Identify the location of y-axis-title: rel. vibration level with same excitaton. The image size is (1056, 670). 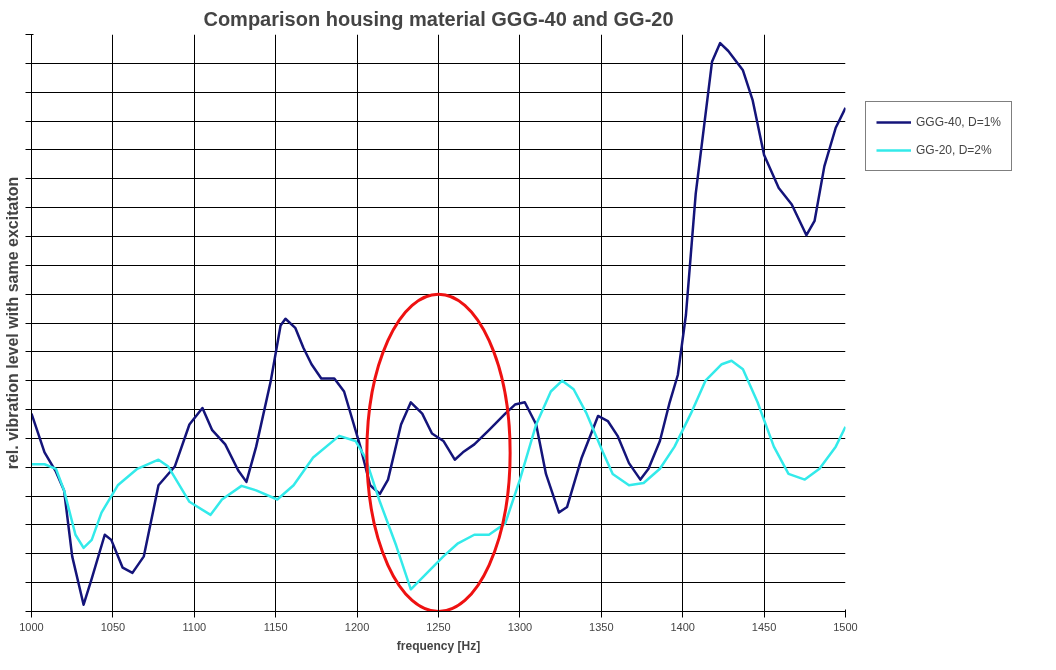
(12, 323).